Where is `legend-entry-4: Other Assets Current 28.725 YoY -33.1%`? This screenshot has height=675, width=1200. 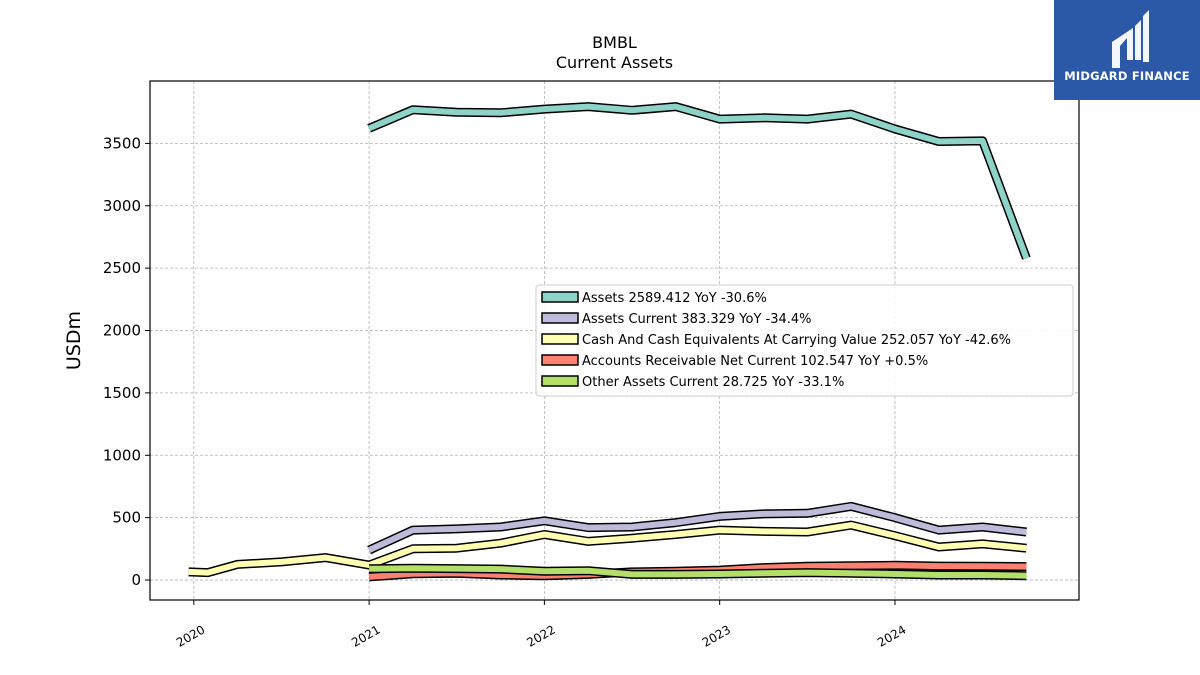
legend-entry-4: Other Assets Current 28.725 YoY -33.1% is located at coordinates (713, 382).